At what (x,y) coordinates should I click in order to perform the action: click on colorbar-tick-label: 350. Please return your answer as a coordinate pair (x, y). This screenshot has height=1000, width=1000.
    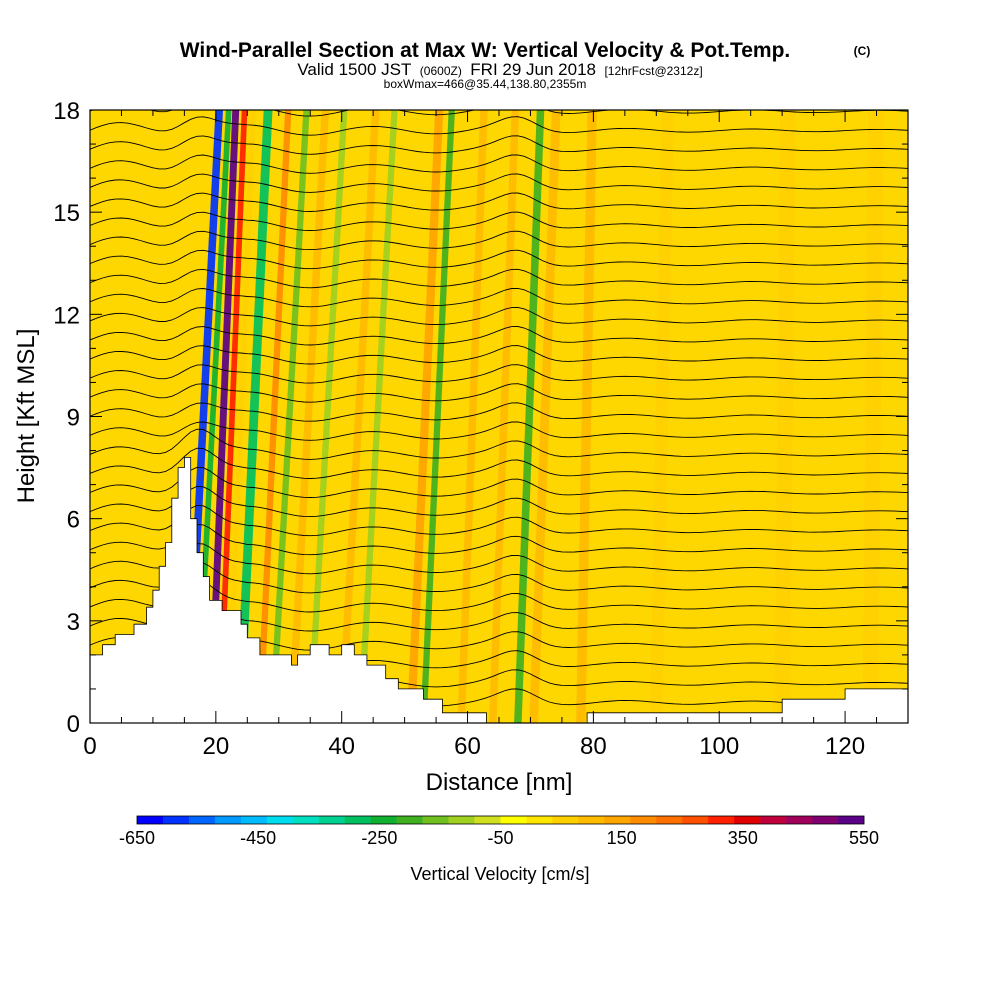
    Looking at the image, I should click on (743, 838).